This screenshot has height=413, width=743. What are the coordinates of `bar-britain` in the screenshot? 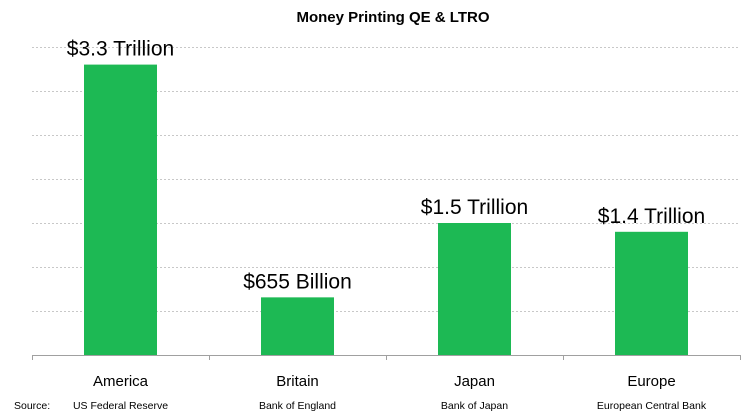 It's located at (297, 326).